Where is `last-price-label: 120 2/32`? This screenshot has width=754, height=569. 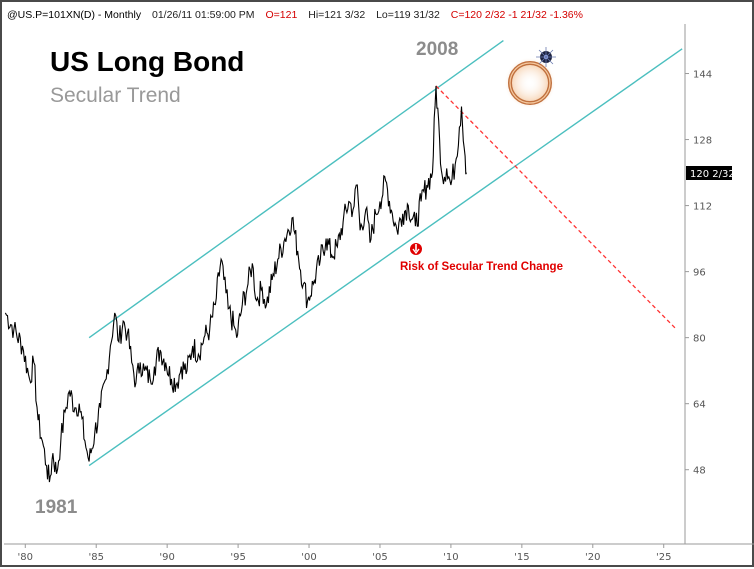
last-price-label: 120 2/32 is located at coordinates (712, 174).